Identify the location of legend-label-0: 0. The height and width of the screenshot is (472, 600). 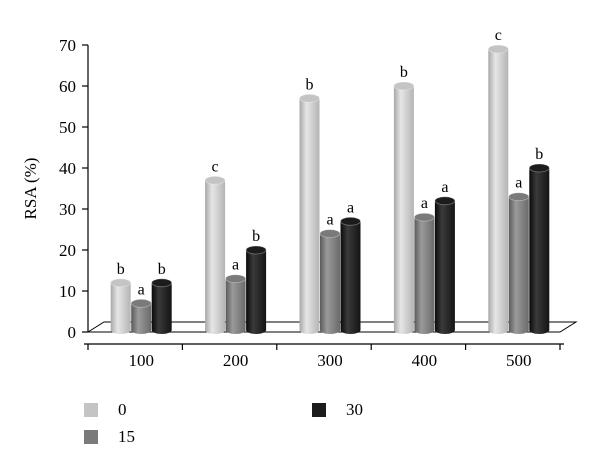
(122, 409).